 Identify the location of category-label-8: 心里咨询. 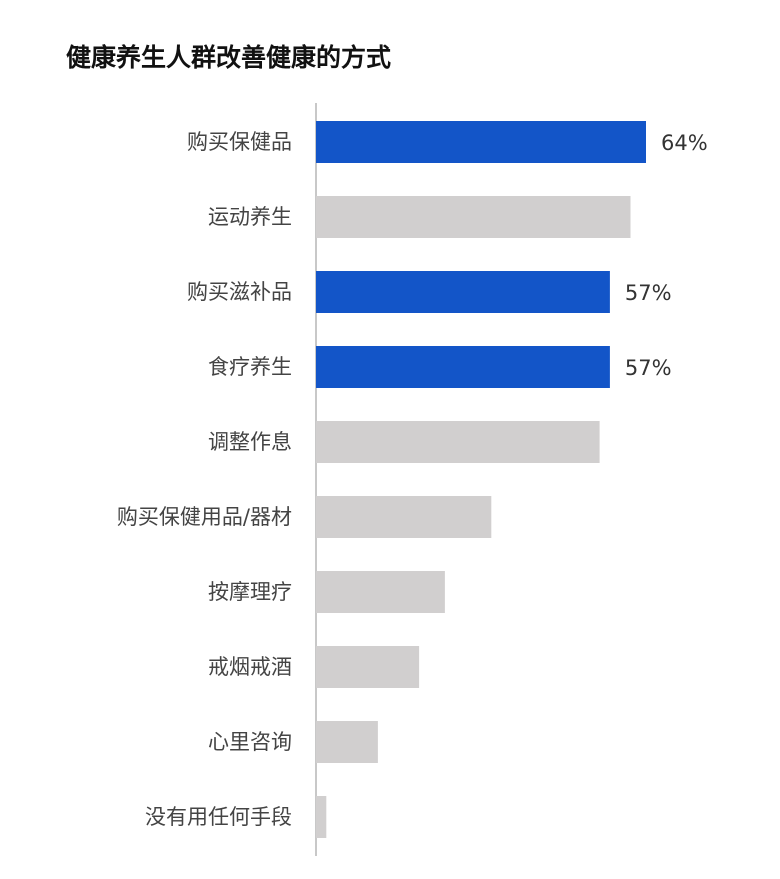
(250, 742).